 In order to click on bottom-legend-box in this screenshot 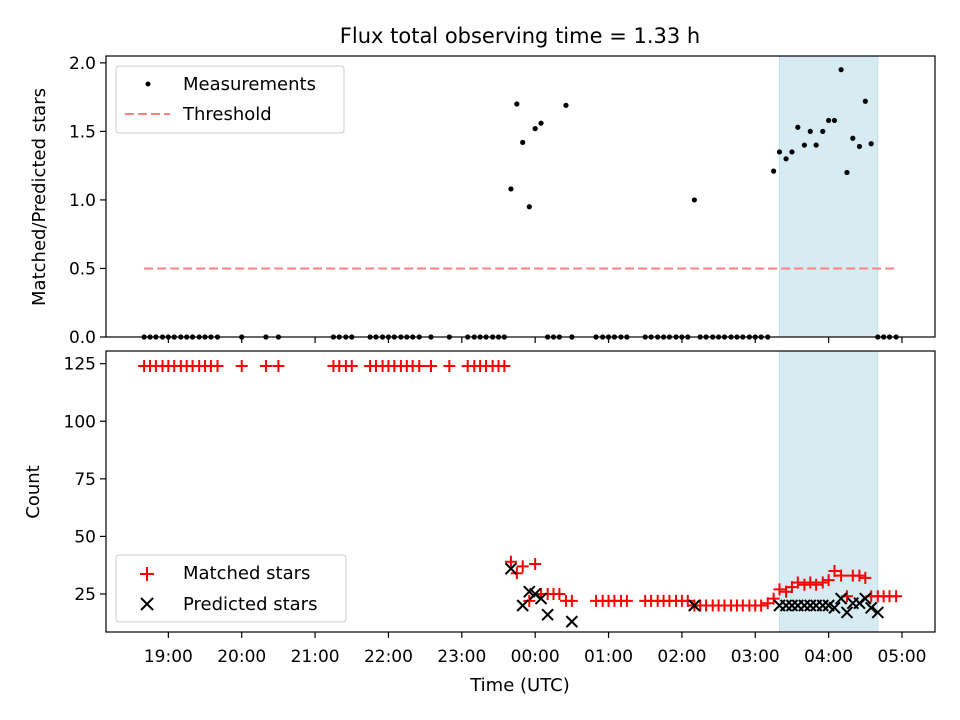, I will do `click(231, 588)`.